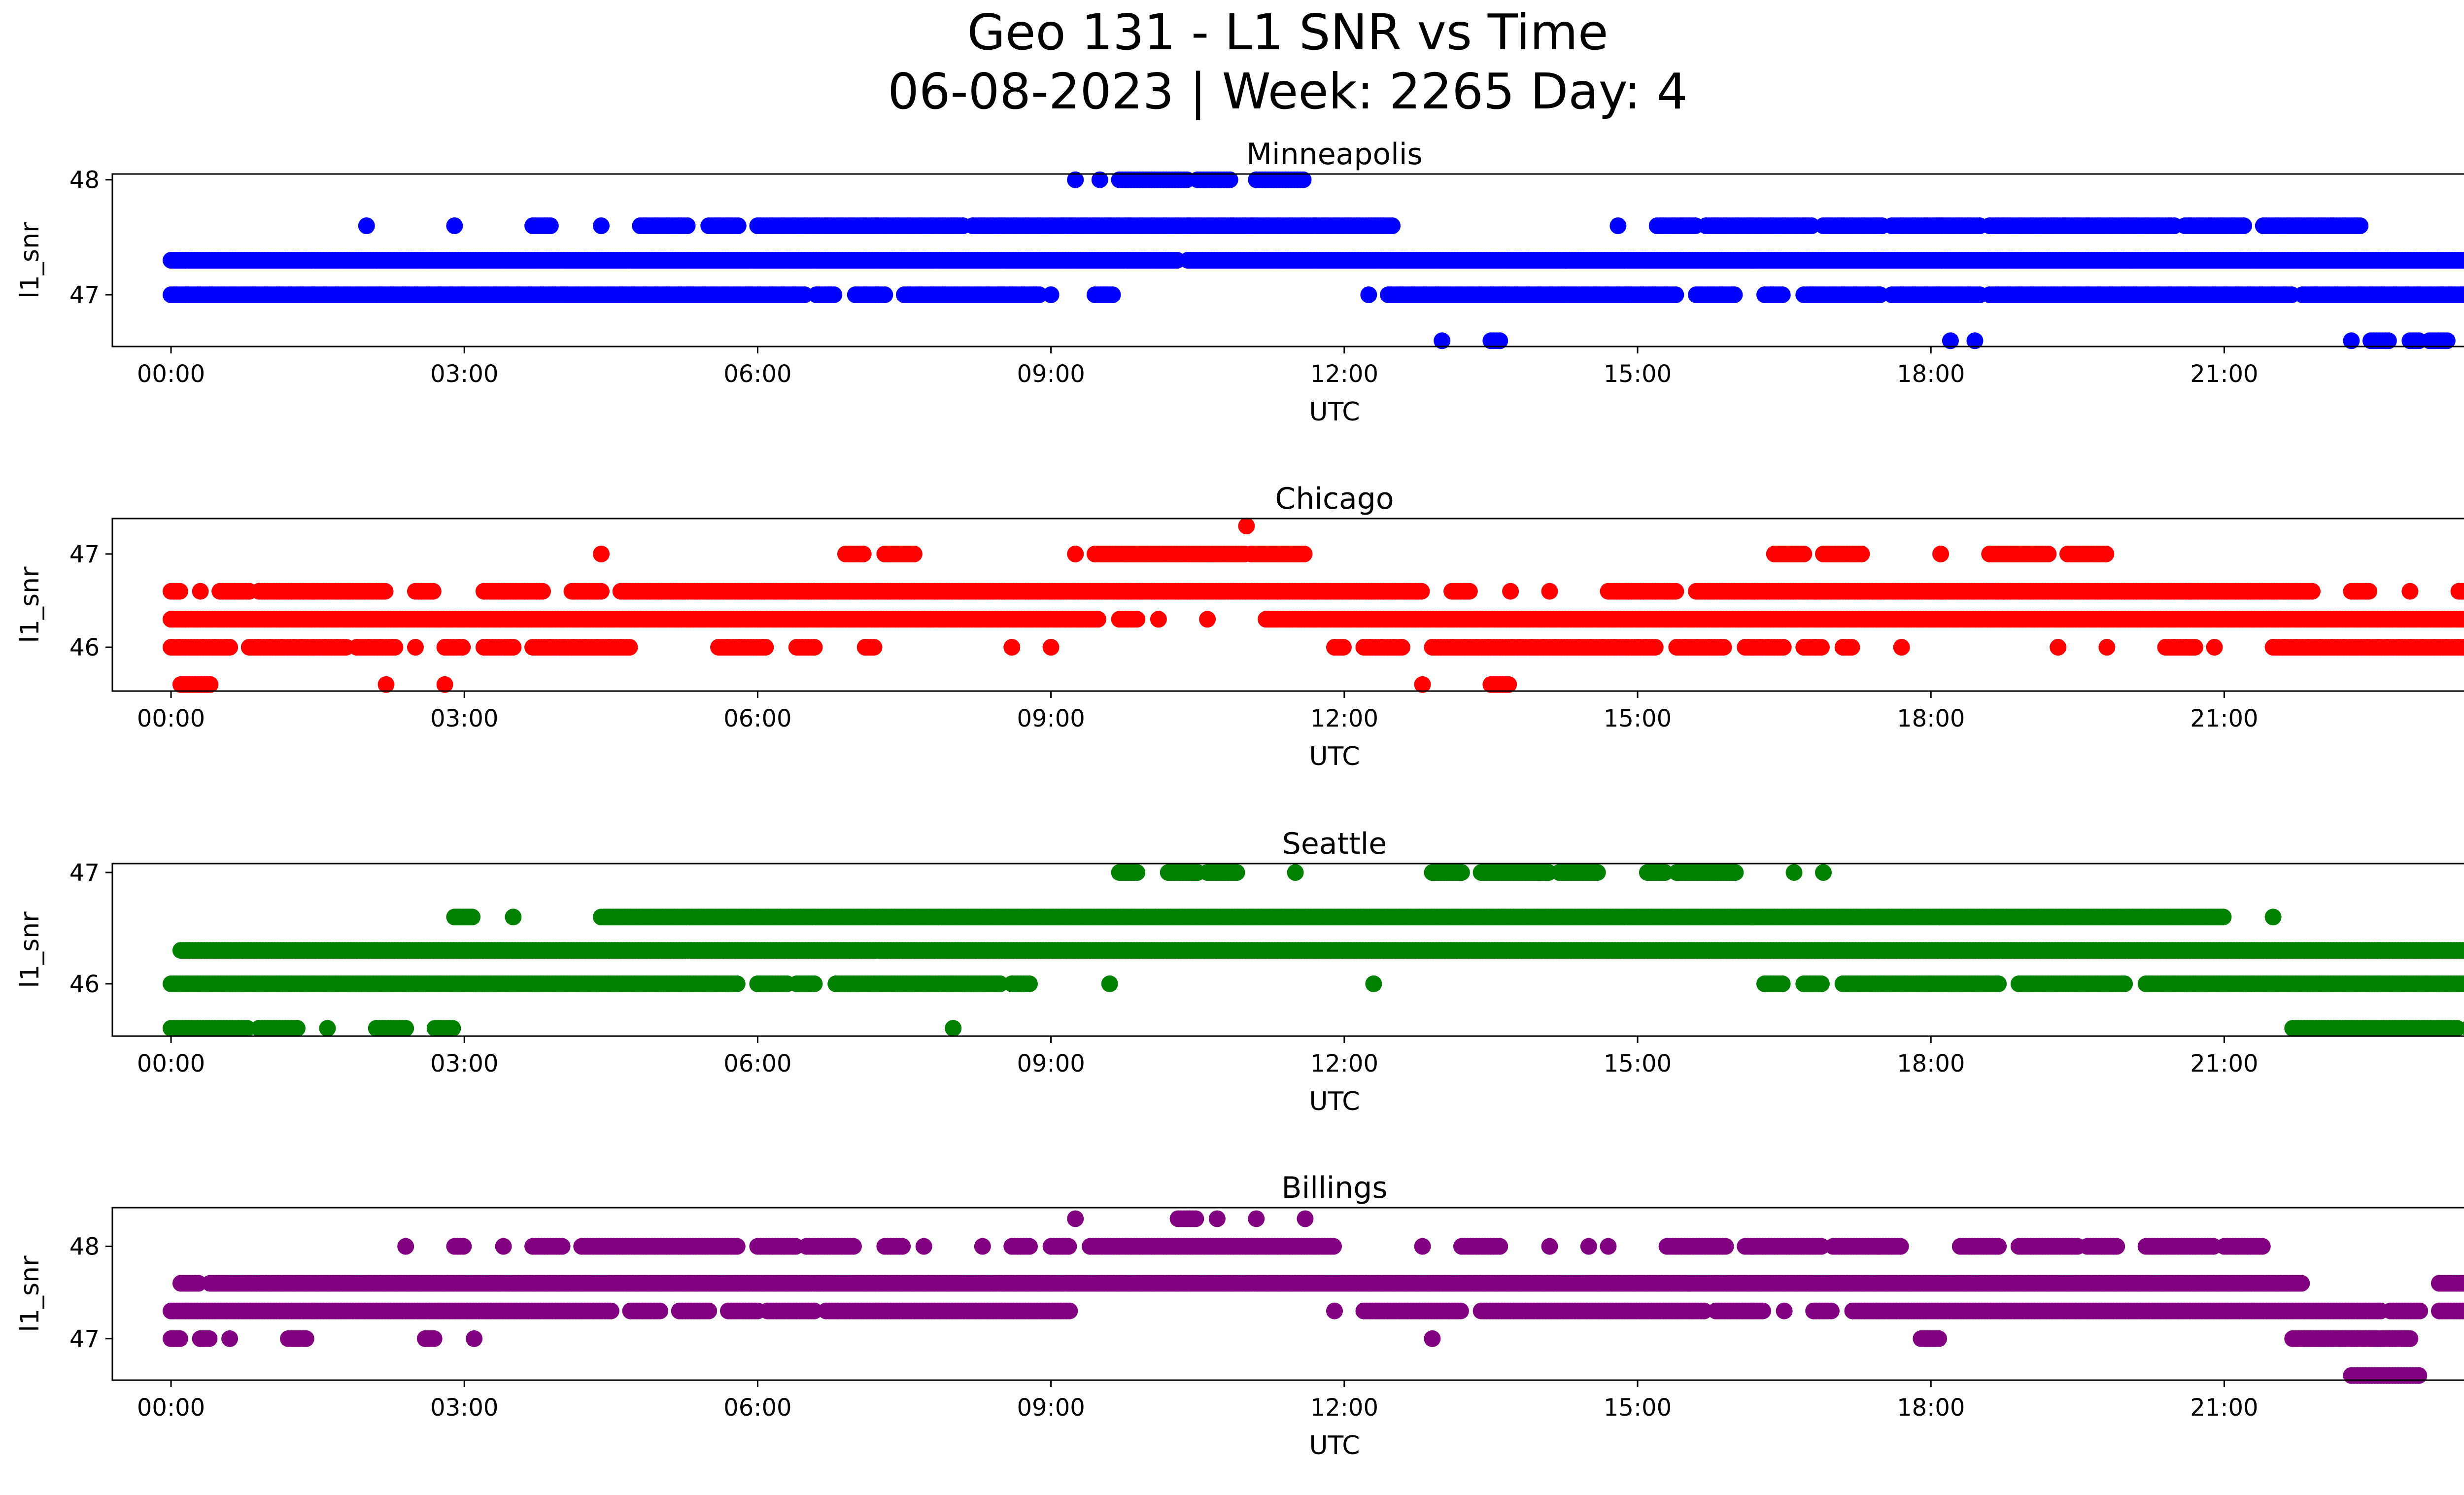 The height and width of the screenshot is (1495, 2464). What do you see at coordinates (1334, 844) in the screenshot?
I see `subplot-title: Seattle` at bounding box center [1334, 844].